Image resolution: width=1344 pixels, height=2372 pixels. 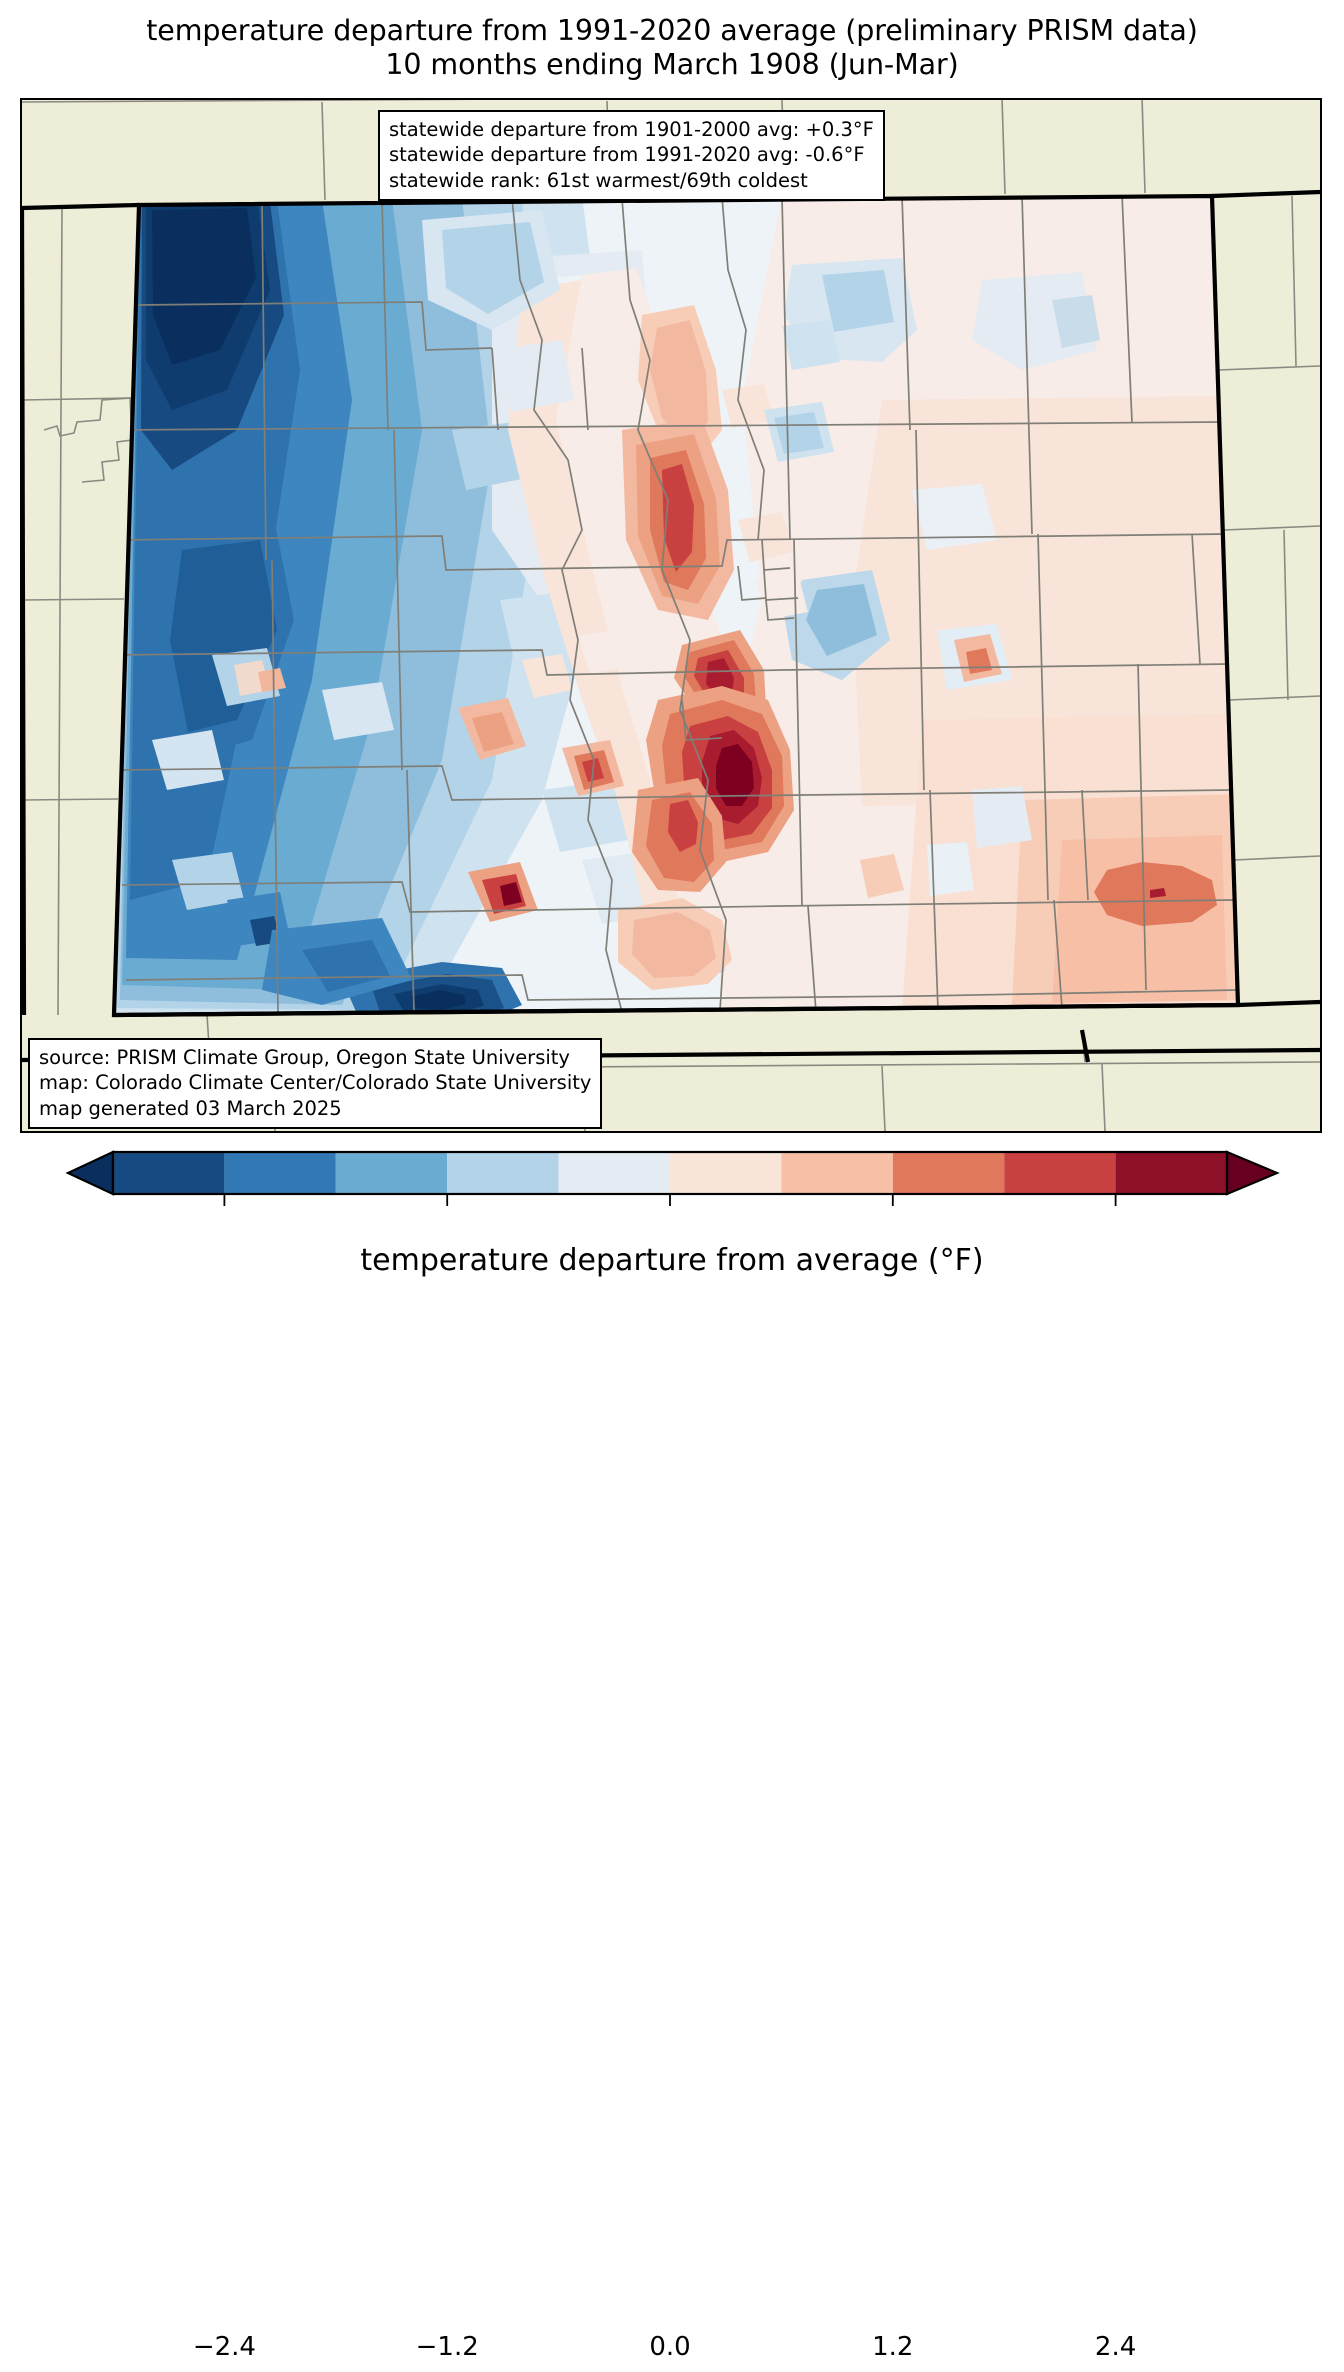 I want to click on colorbar-tick-label-1: −1.2, so click(x=447, y=2347).